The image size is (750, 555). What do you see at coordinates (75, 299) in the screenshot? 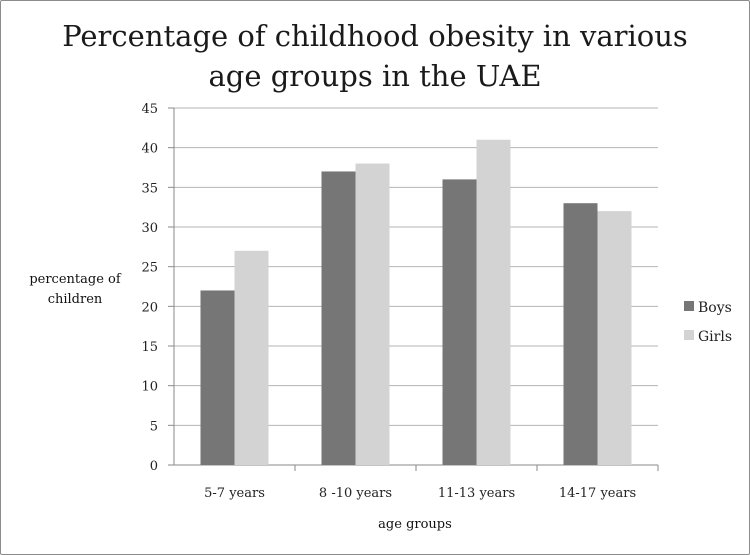
I see `y-axis-label-line-2: children` at bounding box center [75, 299].